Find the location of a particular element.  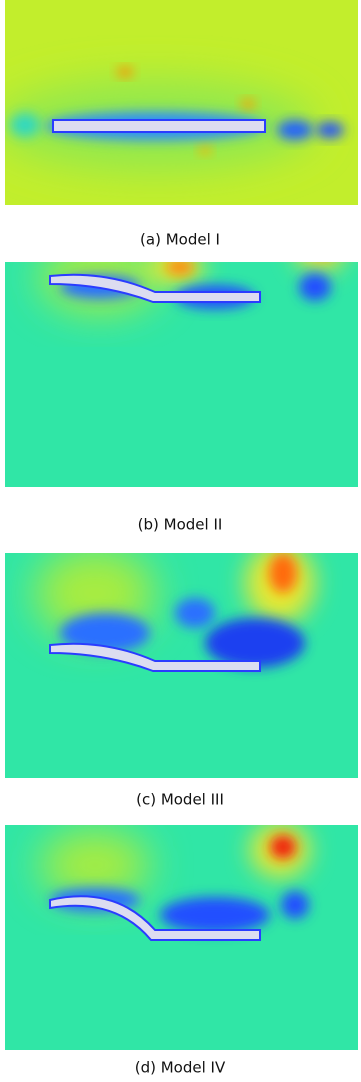

caption: (b) Model II is located at coordinates (180, 525).